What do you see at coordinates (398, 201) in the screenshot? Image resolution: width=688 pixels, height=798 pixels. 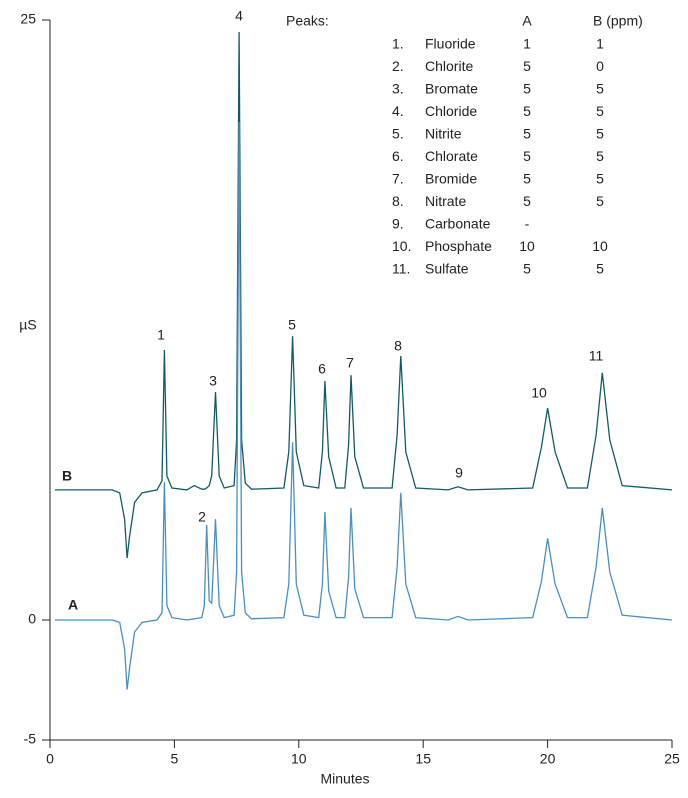 I see `table-cell: 8.` at bounding box center [398, 201].